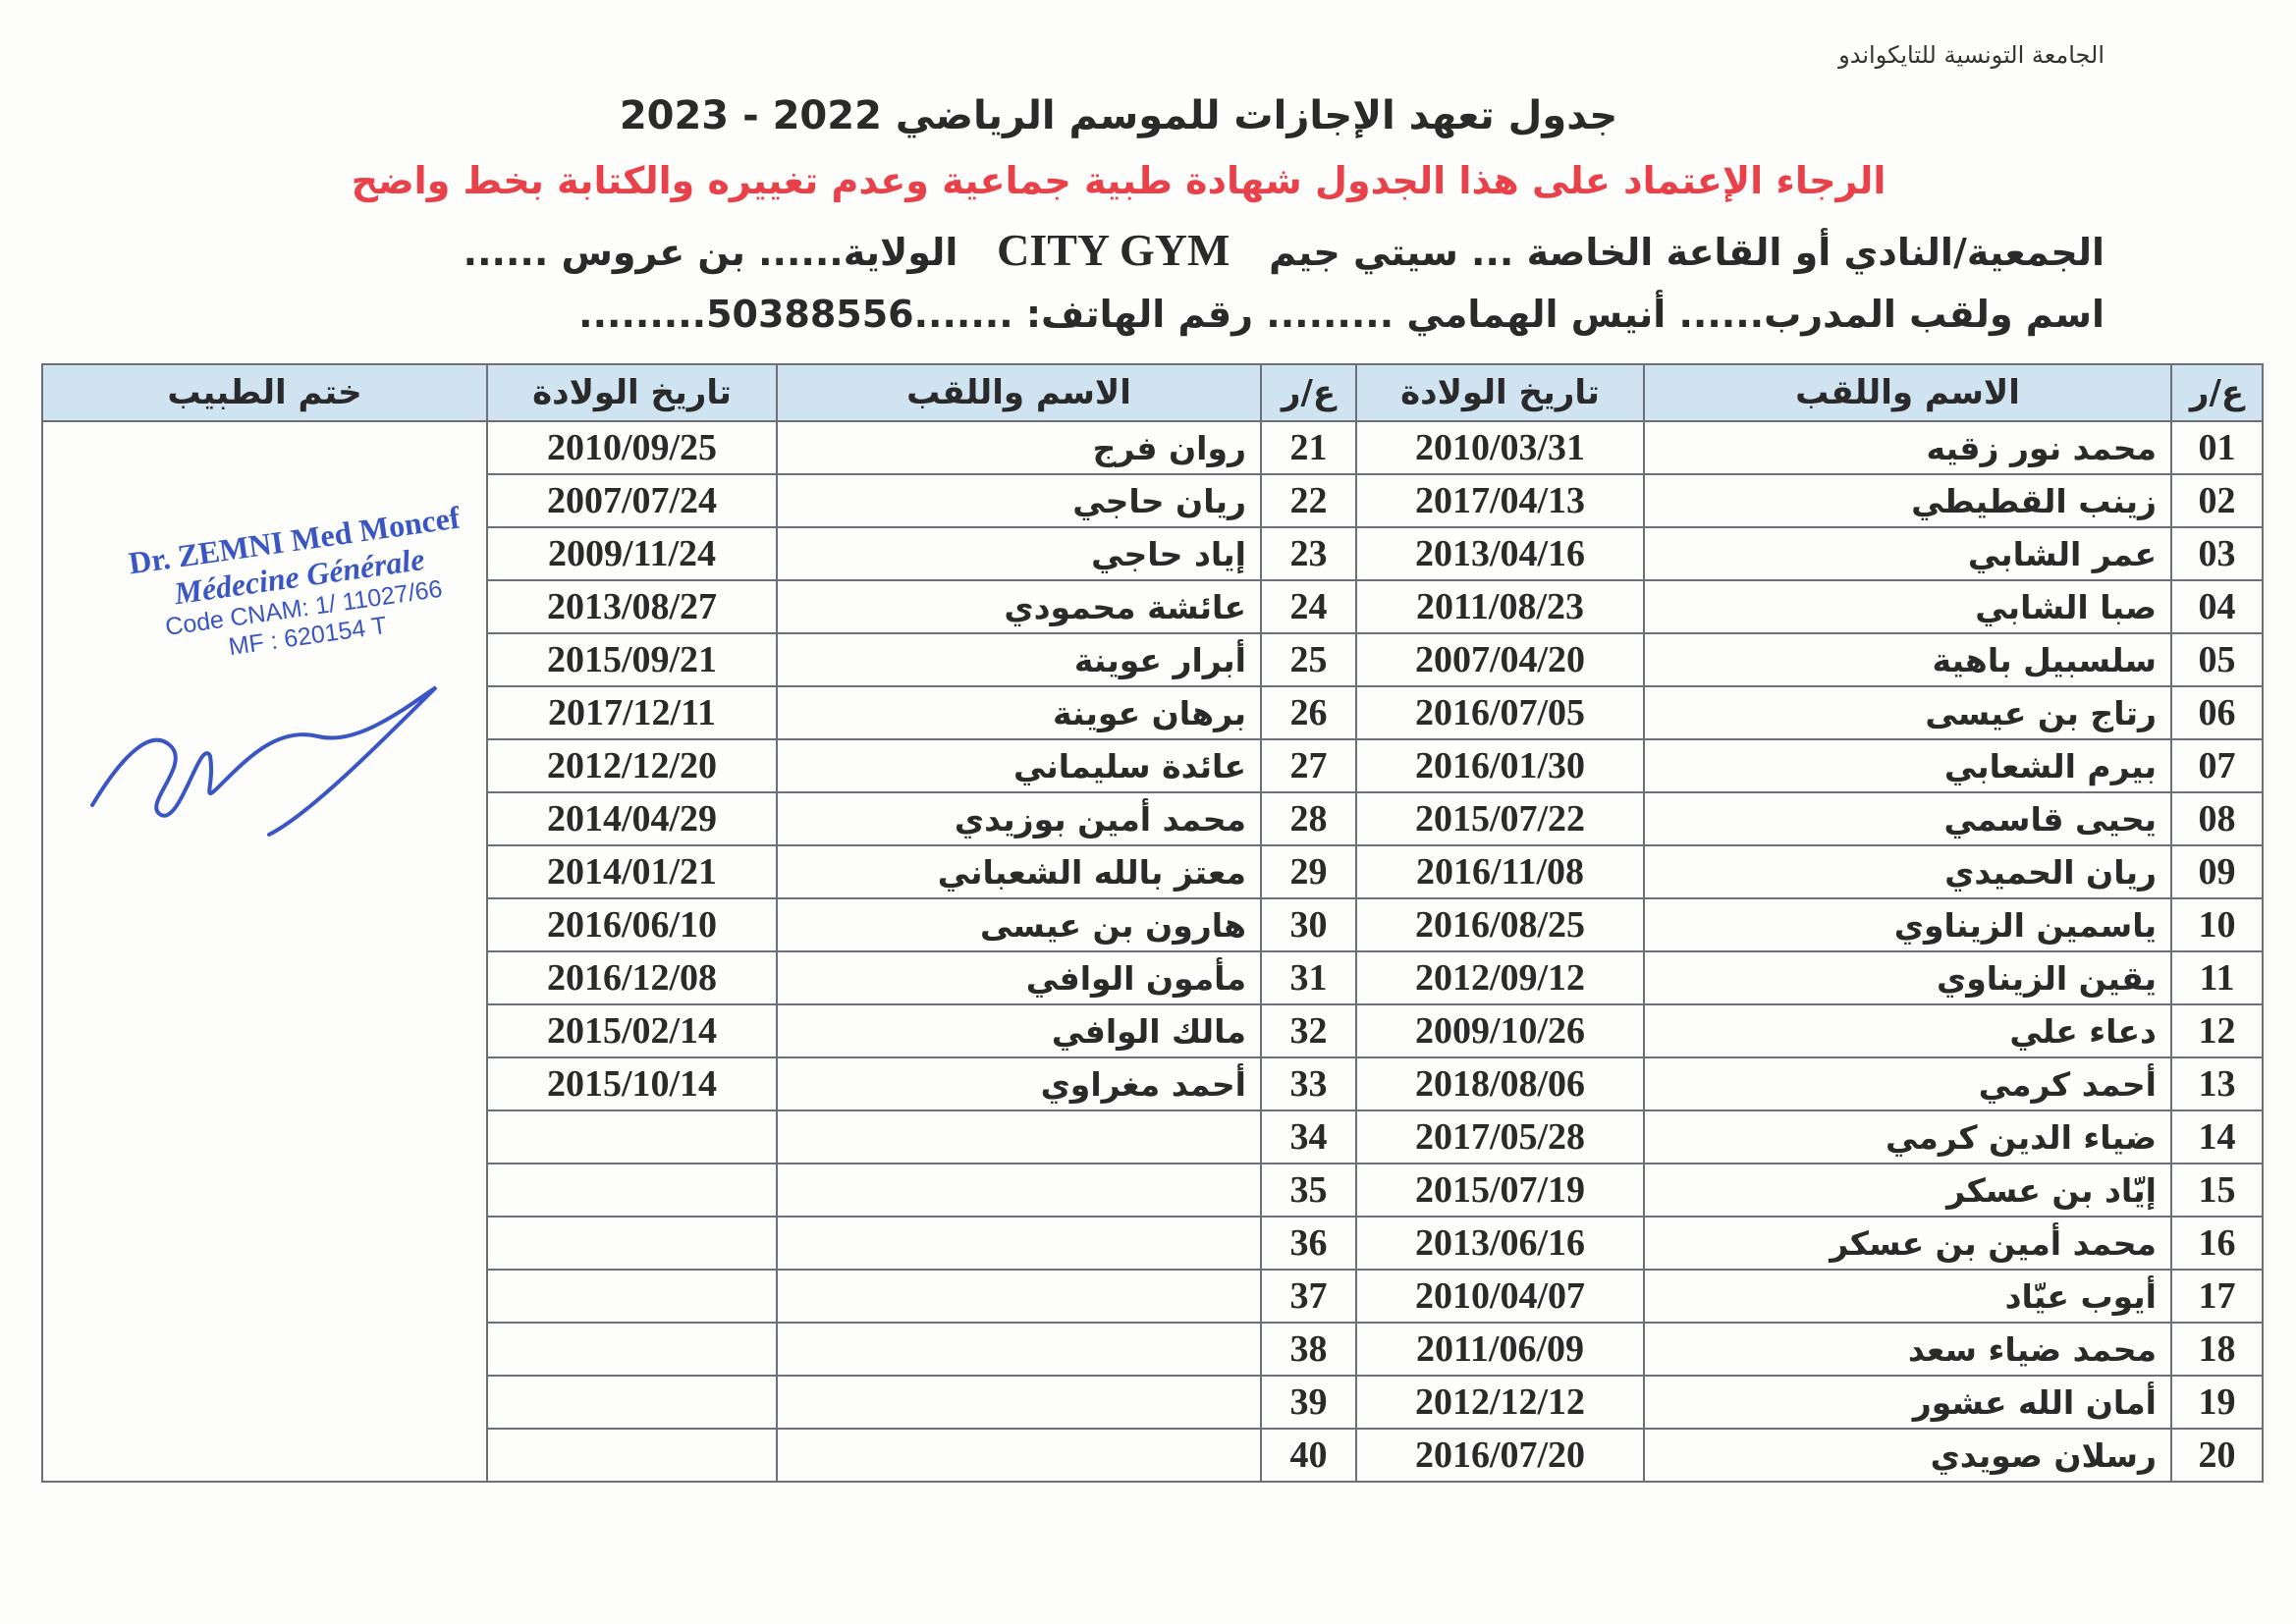 Image resolution: width=2296 pixels, height=1624 pixels. I want to click on birth-date: 2015/09/21, so click(632, 659).